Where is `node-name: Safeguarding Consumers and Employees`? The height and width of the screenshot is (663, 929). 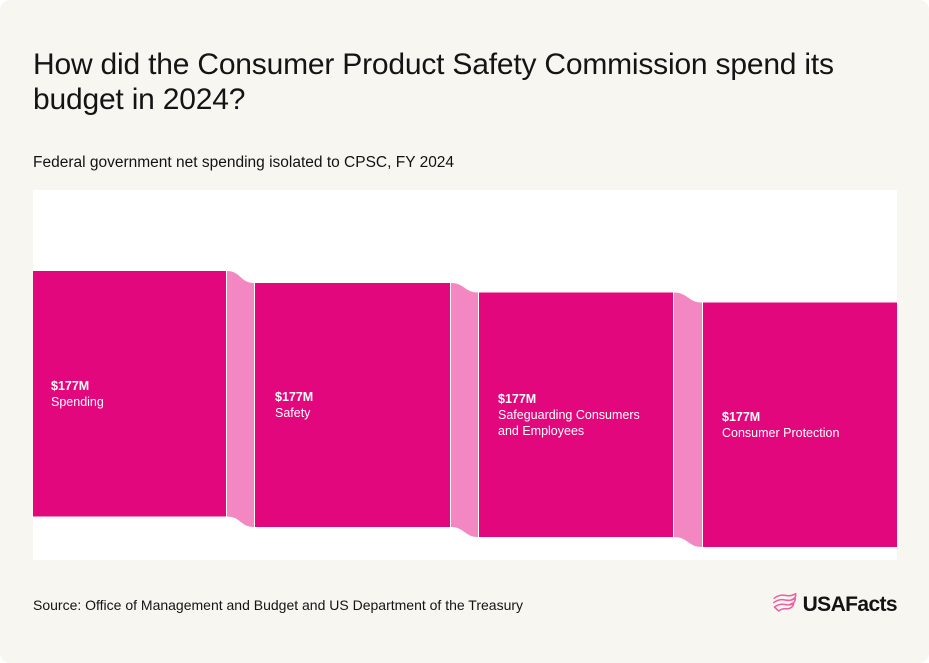
node-name: Safeguarding Consumers and Employees is located at coordinates (569, 423).